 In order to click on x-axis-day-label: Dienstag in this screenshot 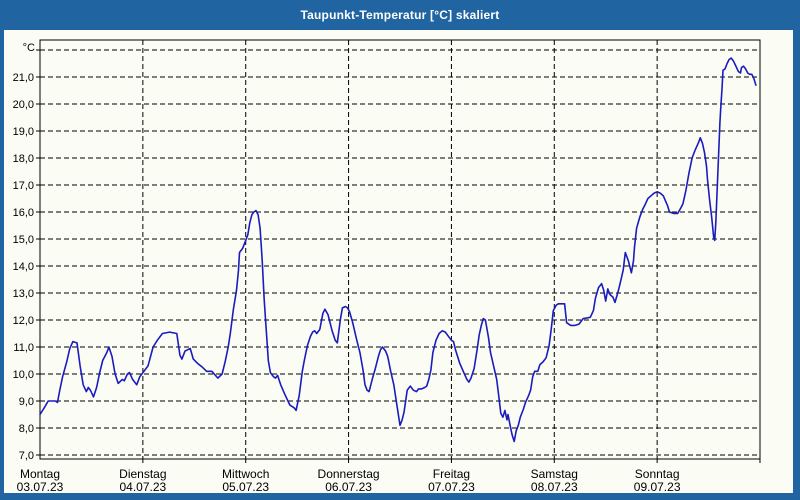, I will do `click(142, 474)`.